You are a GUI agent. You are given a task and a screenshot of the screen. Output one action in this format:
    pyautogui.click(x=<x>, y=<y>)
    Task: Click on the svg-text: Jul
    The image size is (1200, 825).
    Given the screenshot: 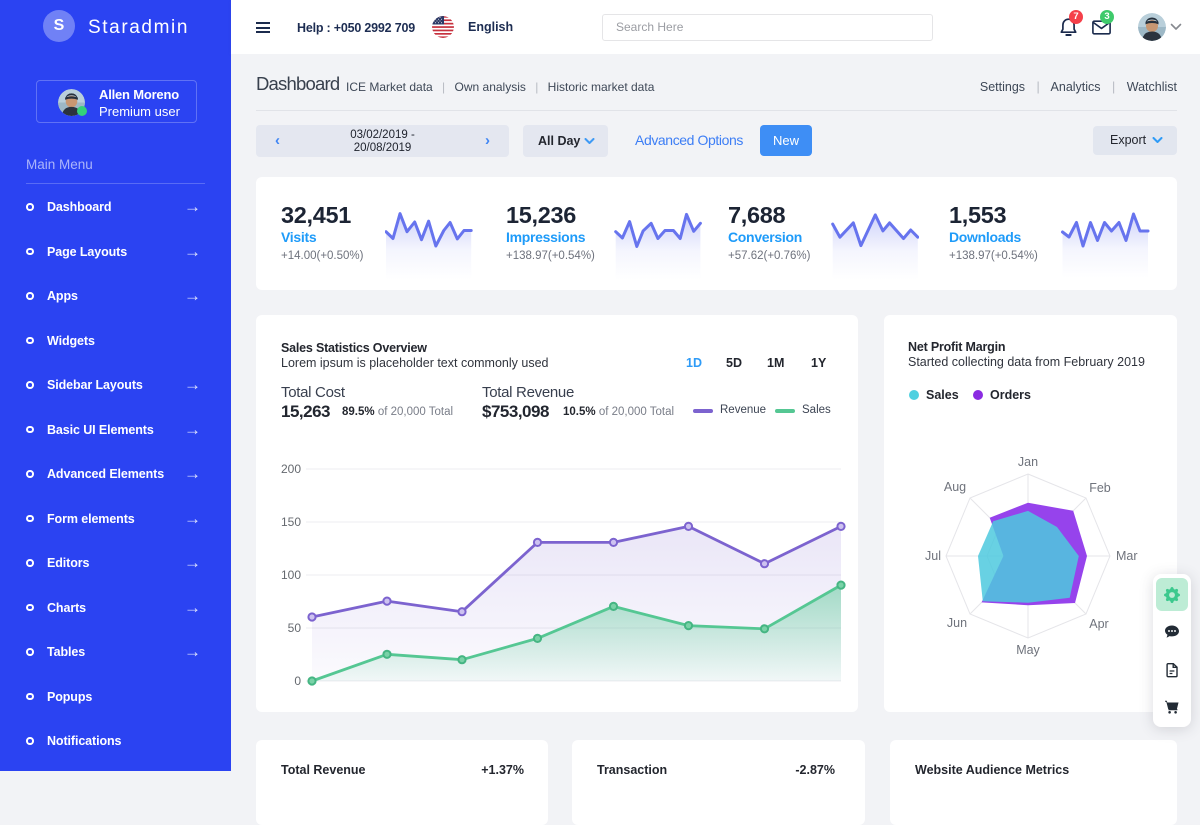 What is the action you would take?
    pyautogui.click(x=933, y=556)
    